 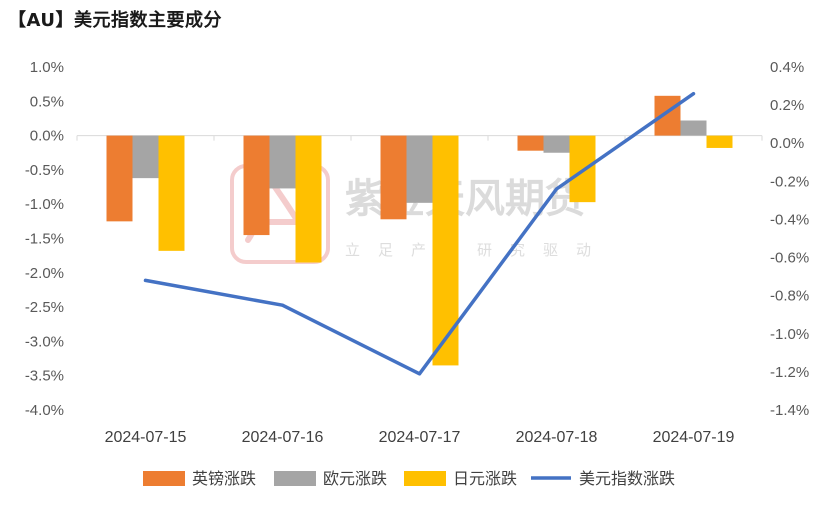 What do you see at coordinates (694, 437) in the screenshot?
I see `x-axis-tick-label: 2024-07-19` at bounding box center [694, 437].